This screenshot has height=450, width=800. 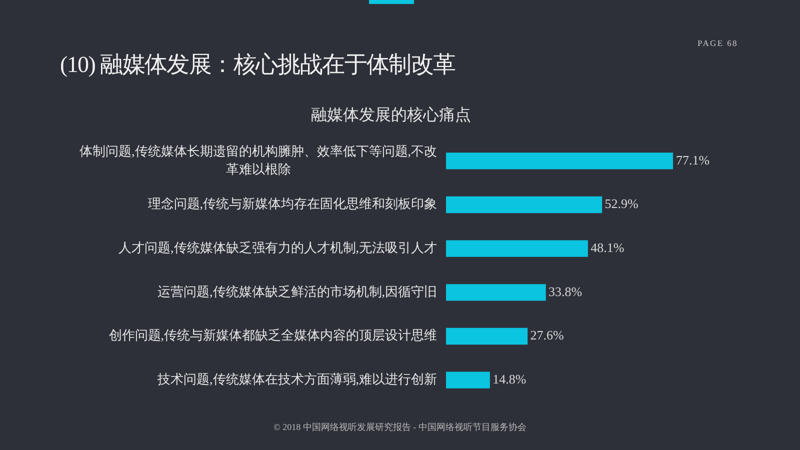 What do you see at coordinates (277, 248) in the screenshot?
I see `y-tick-label: 人才问题,传统媒体缺乏强有力的人才机制,无法吸引人才` at bounding box center [277, 248].